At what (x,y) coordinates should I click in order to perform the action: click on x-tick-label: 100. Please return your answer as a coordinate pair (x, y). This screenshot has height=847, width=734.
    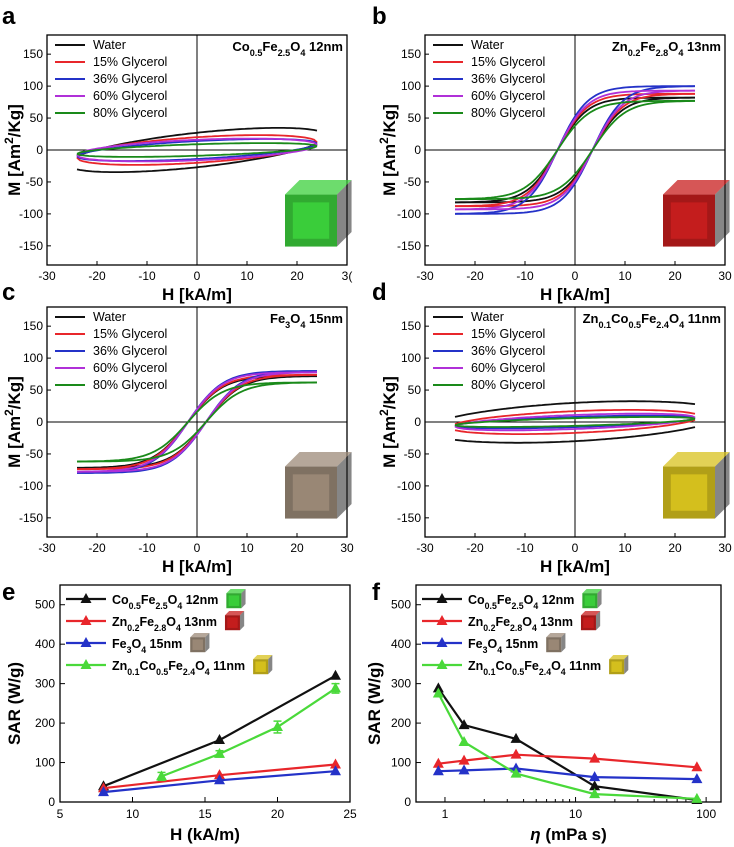
    Looking at the image, I should click on (706, 814).